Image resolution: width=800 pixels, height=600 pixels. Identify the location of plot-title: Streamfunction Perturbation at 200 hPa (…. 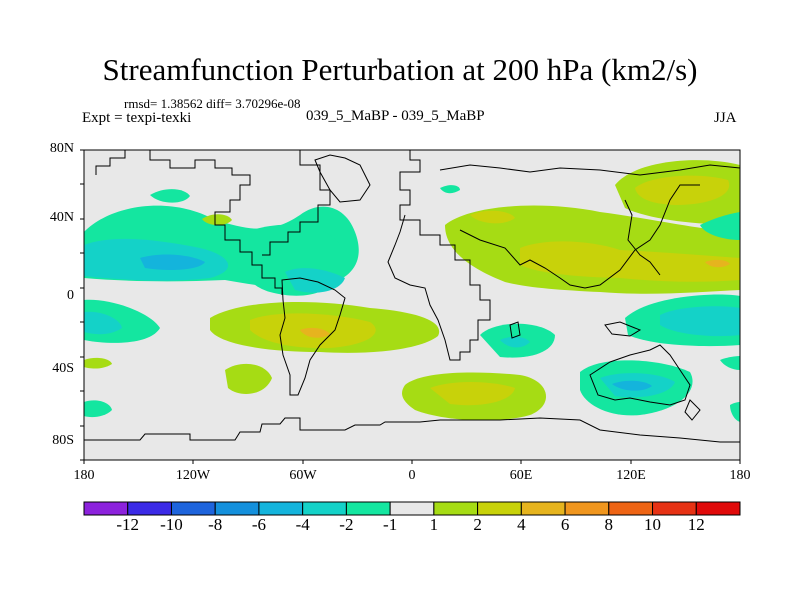
(400, 69).